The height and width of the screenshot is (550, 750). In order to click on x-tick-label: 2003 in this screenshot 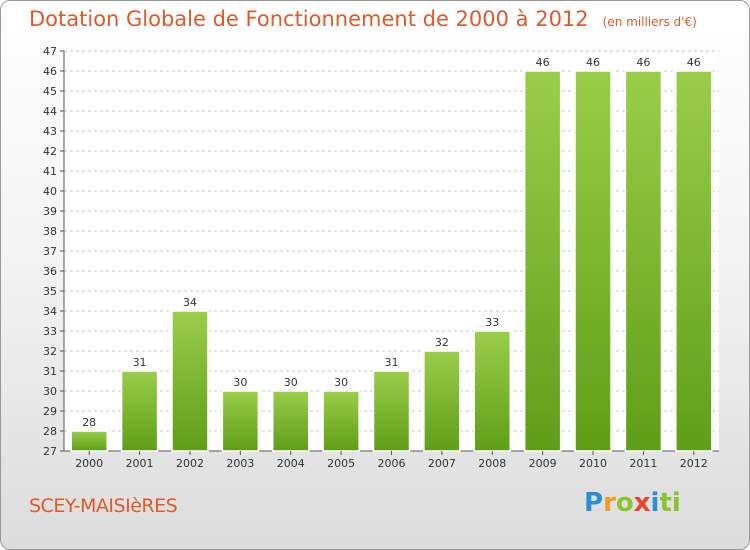, I will do `click(240, 463)`.